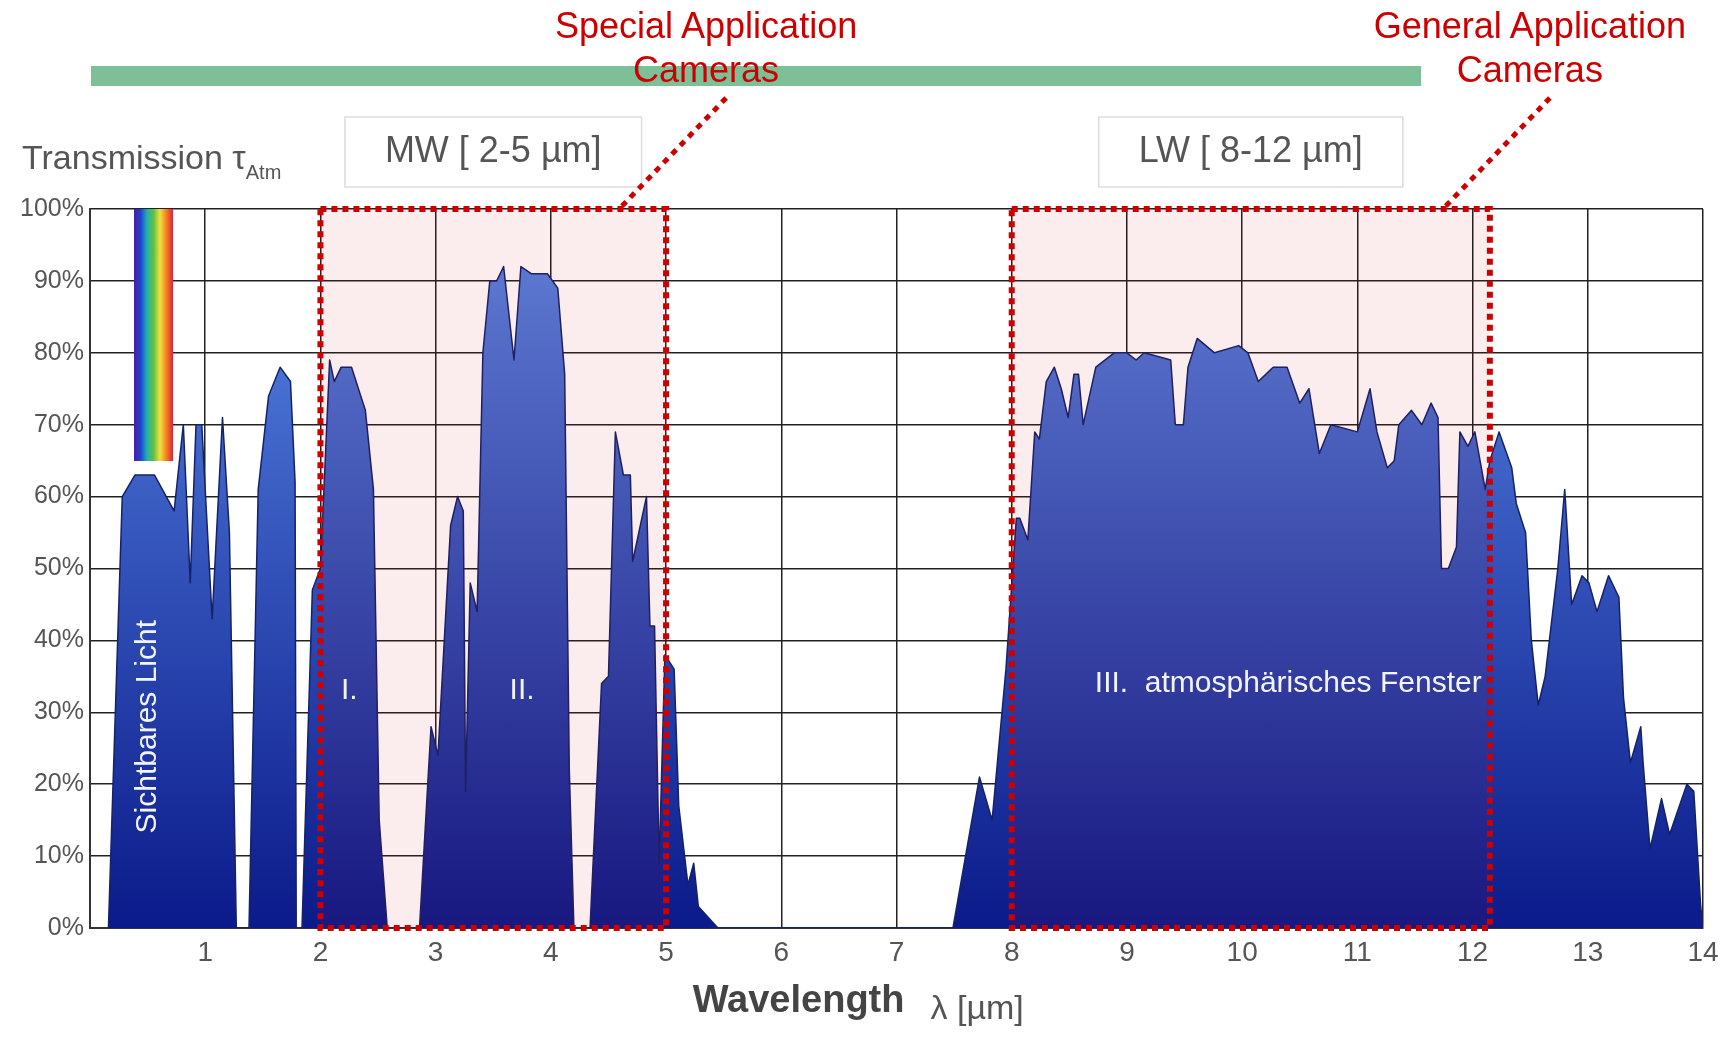 The image size is (1727, 1053). What do you see at coordinates (1127, 951) in the screenshot?
I see `x-tick-label: 9` at bounding box center [1127, 951].